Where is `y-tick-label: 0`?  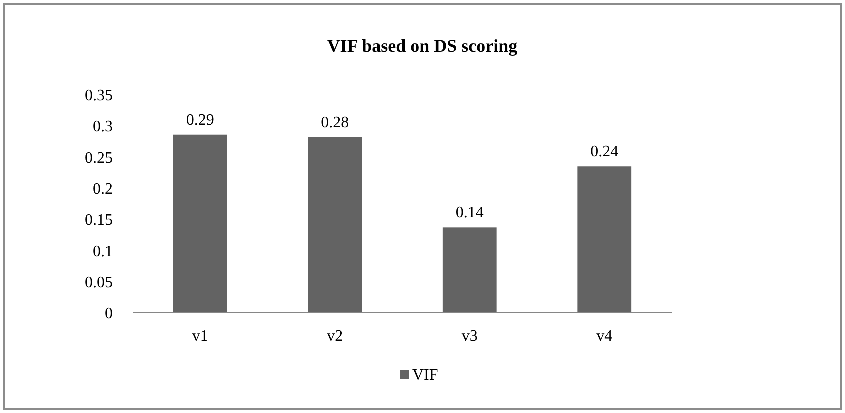
y-tick-label: 0 is located at coordinates (109, 314).